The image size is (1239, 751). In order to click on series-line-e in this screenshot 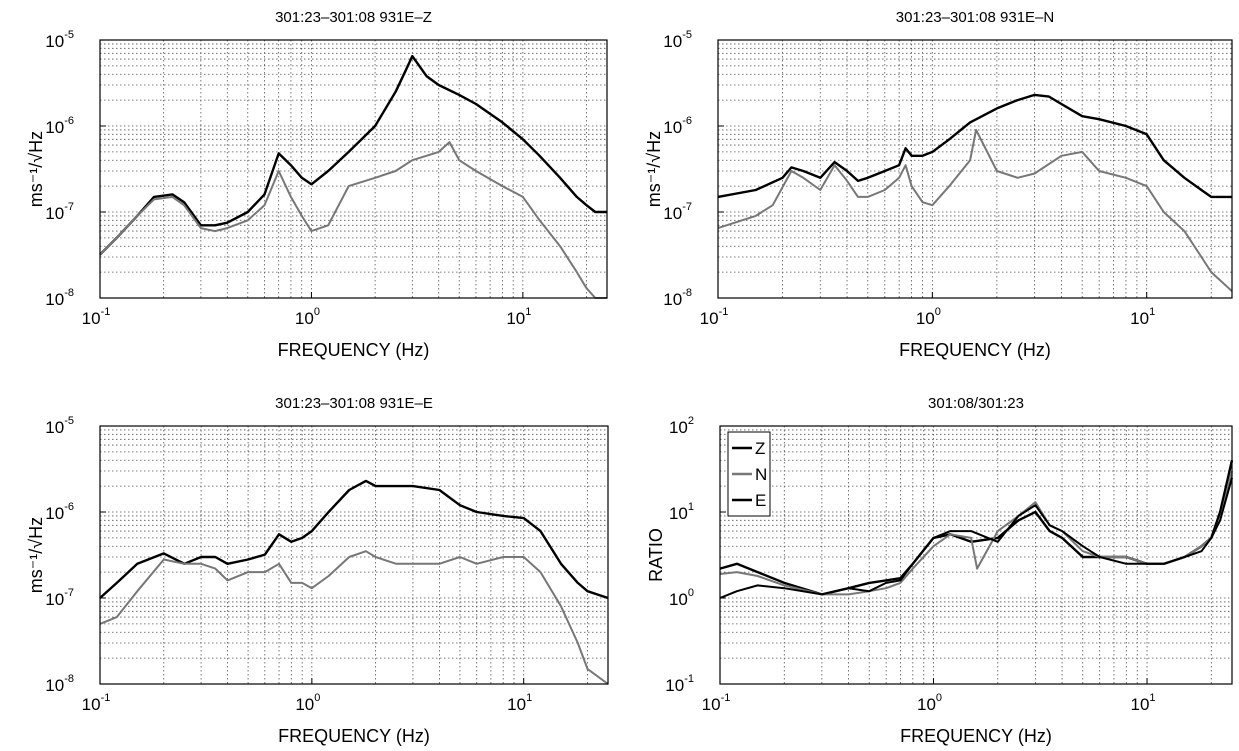, I will do `click(976, 538)`.